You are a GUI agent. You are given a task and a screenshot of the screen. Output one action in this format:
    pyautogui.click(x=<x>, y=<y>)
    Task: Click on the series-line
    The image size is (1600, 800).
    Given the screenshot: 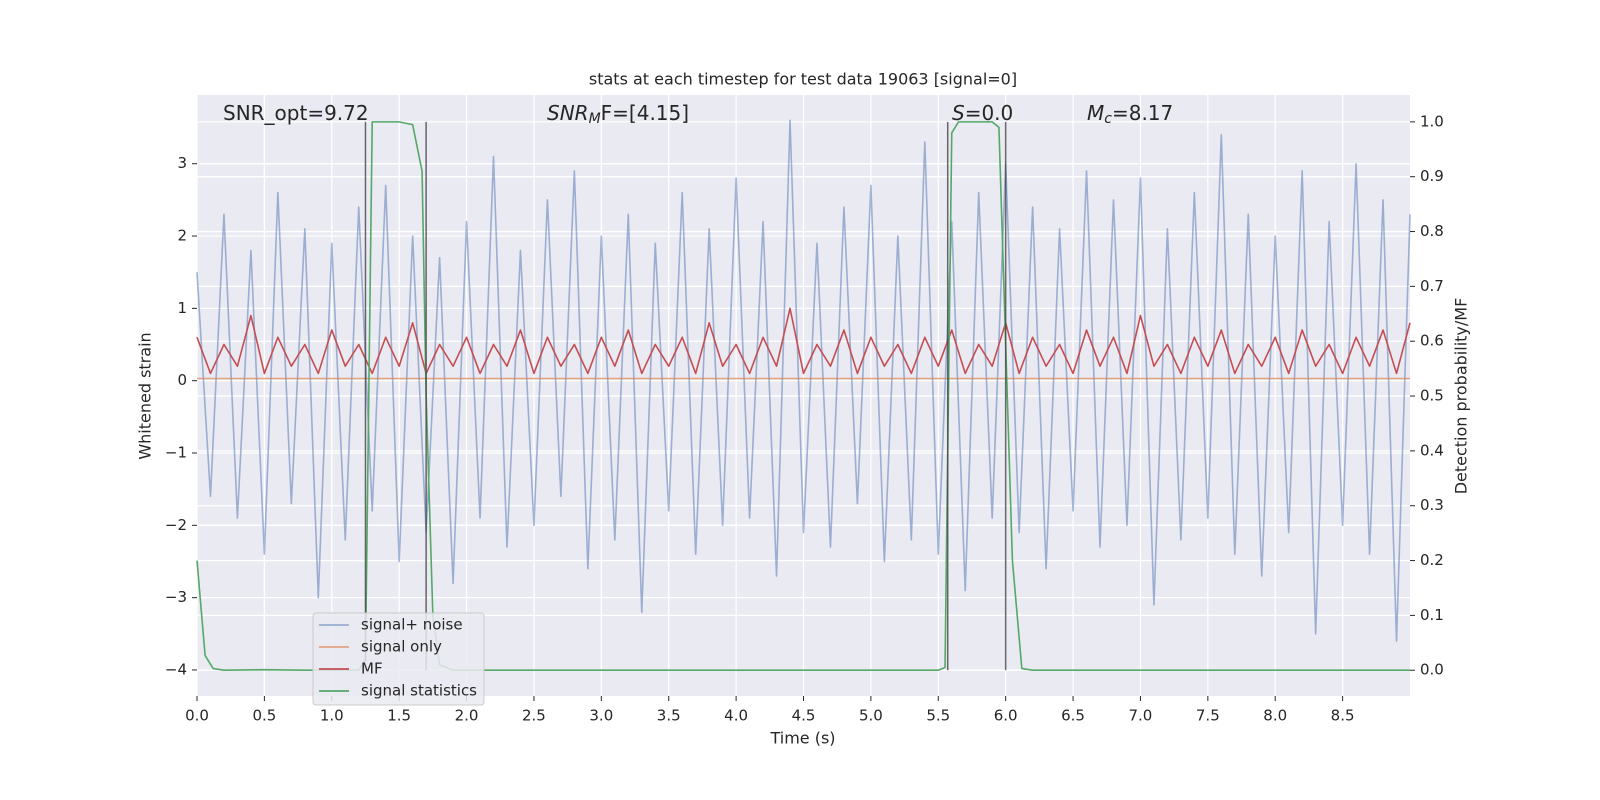 What is the action you would take?
    pyautogui.click(x=803, y=341)
    